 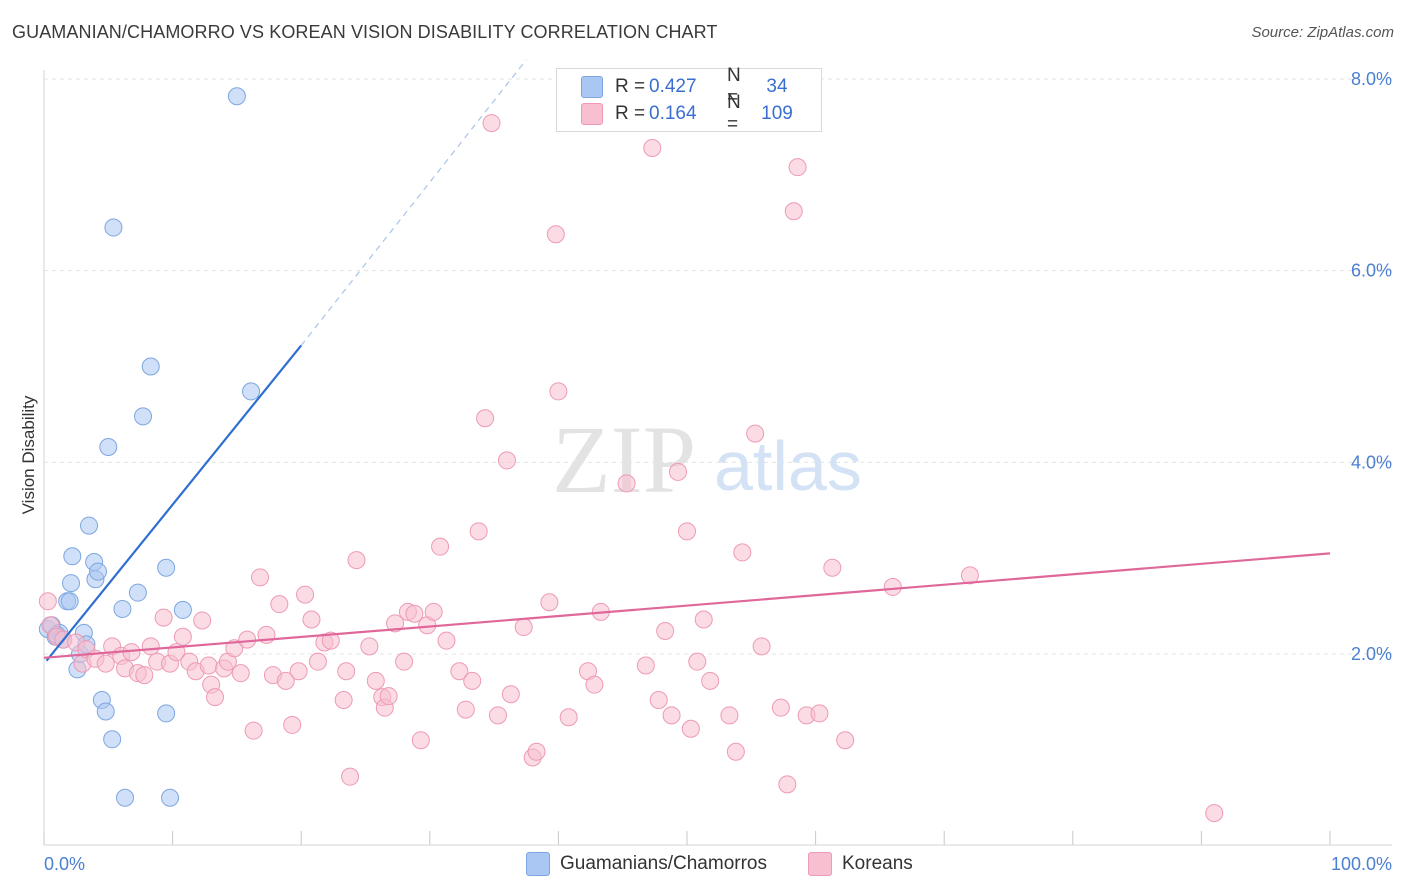 What do you see at coordinates (860, 864) in the screenshot?
I see `legend-item-korean: Koreans` at bounding box center [860, 864].